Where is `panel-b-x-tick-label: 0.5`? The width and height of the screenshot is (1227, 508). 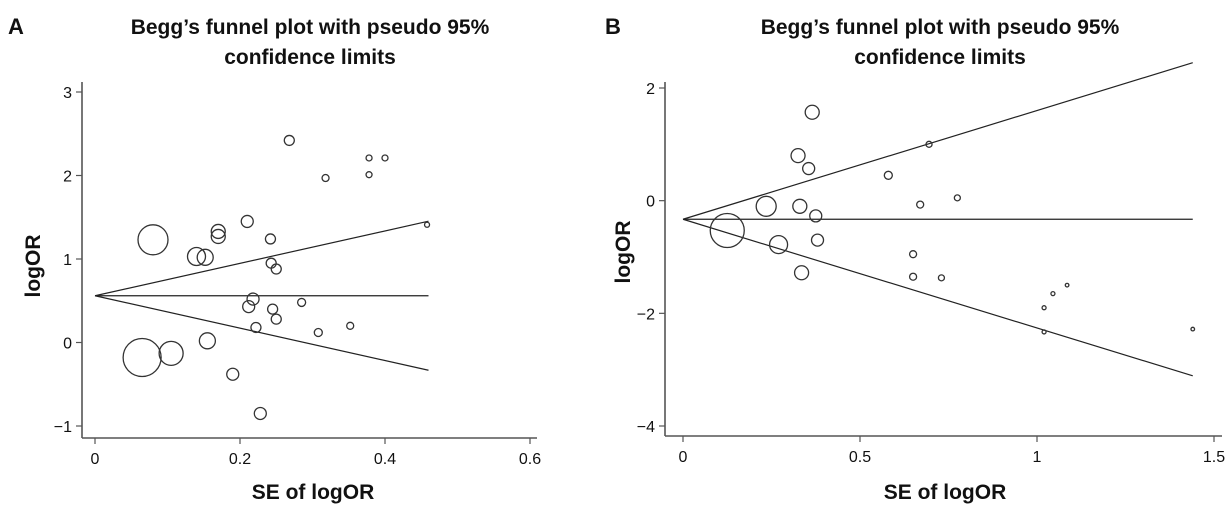
panel-b-x-tick-label: 0.5 is located at coordinates (860, 457).